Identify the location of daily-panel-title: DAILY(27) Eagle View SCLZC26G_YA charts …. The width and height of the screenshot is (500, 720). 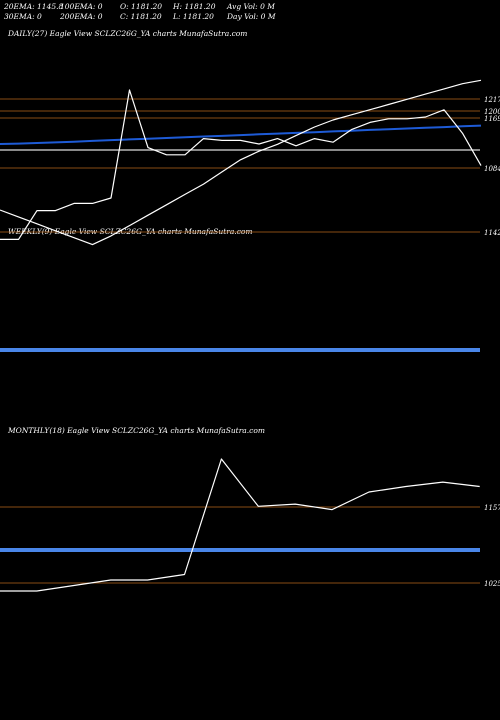
(128, 33).